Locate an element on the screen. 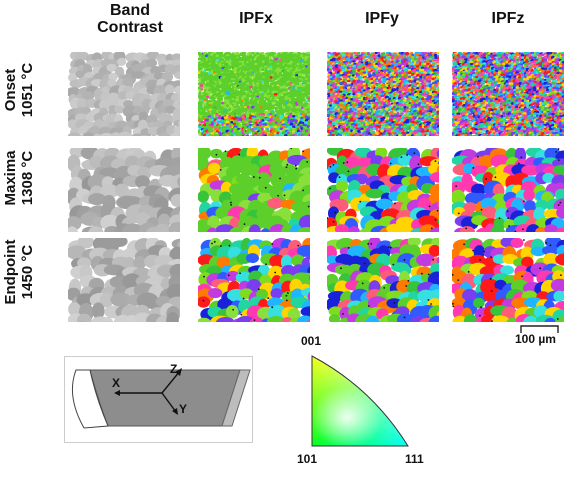 The height and width of the screenshot is (486, 565). column-header-ipfx: IPFx is located at coordinates (256, 18).